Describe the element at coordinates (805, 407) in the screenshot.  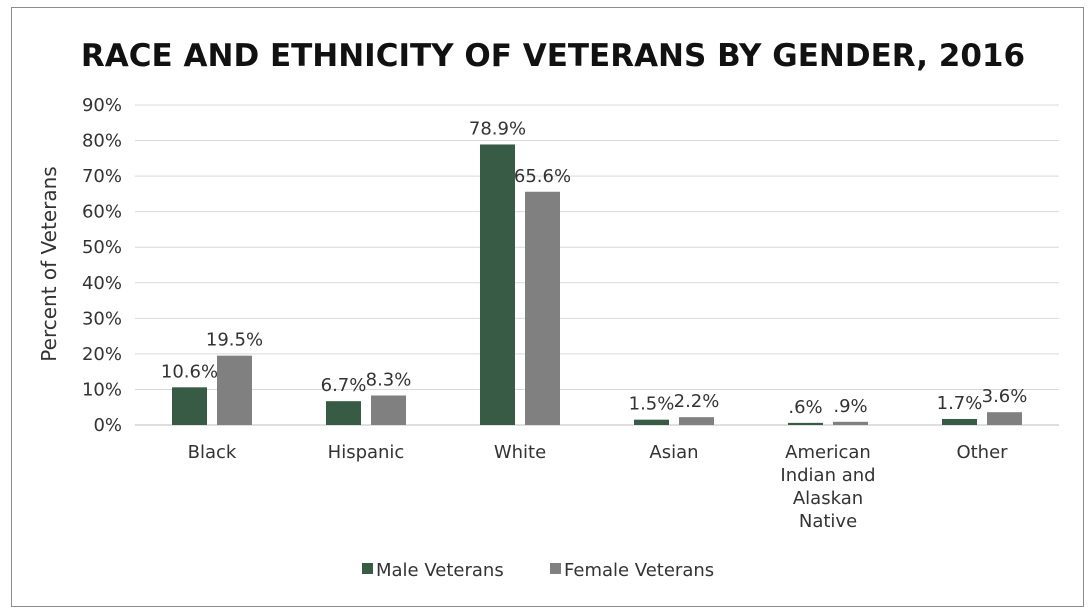
I see `data-label: .6%` at that location.